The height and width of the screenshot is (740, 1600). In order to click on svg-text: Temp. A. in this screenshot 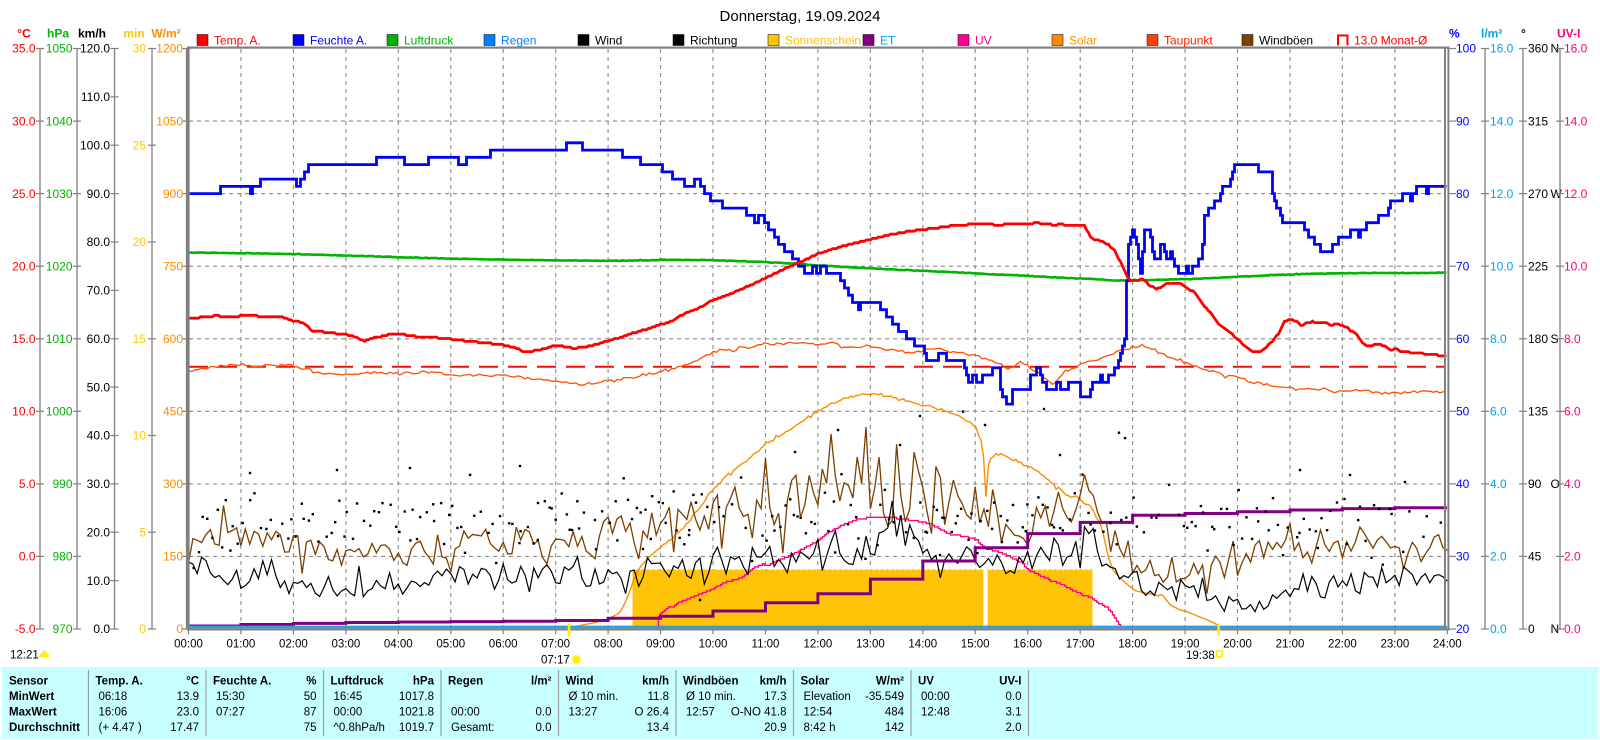, I will do `click(237, 41)`.